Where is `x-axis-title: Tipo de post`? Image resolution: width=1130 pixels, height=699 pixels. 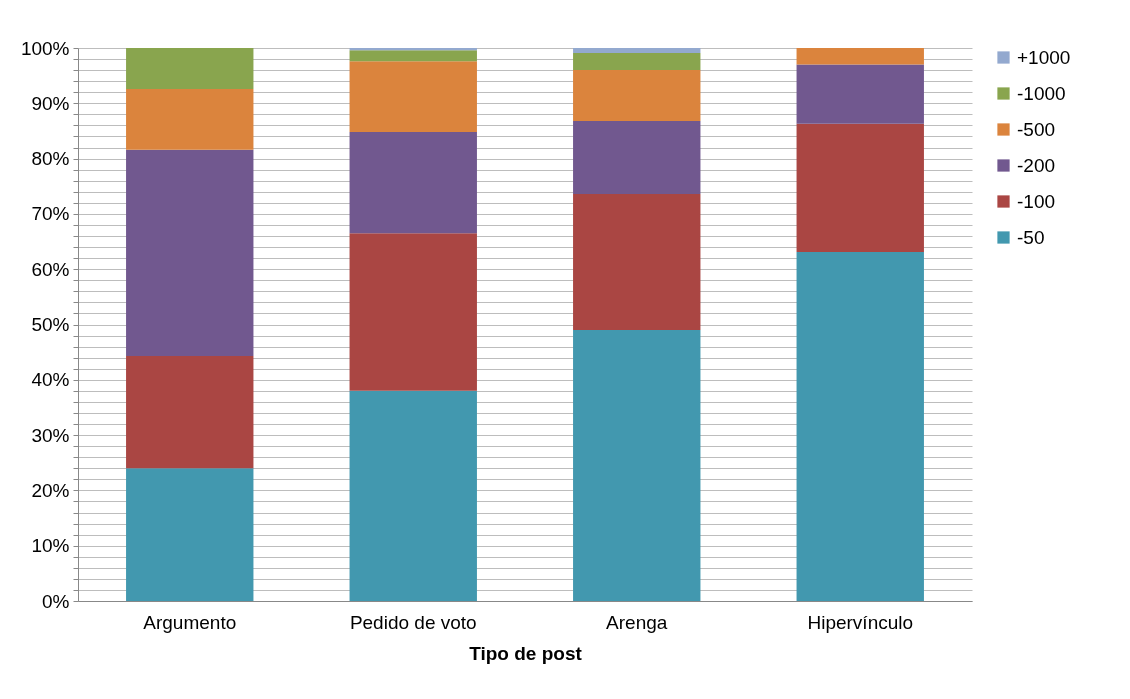
x-axis-title: Tipo de post is located at coordinates (526, 653).